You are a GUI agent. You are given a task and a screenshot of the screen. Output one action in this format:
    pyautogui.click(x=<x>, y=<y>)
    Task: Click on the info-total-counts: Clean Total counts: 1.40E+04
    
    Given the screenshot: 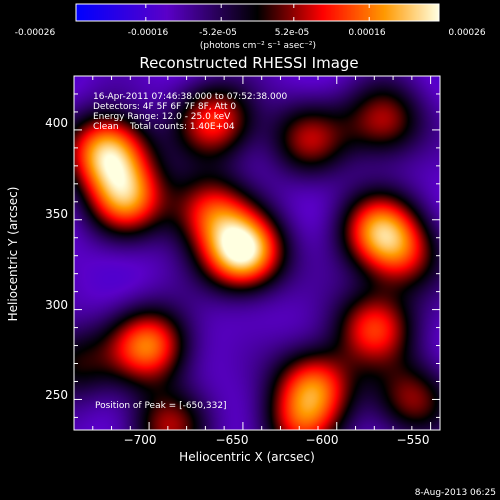 What is the action you would take?
    pyautogui.click(x=164, y=127)
    